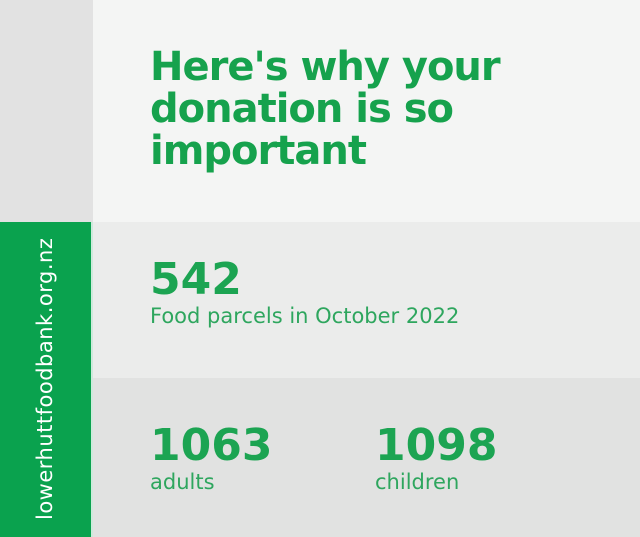  Describe the element at coordinates (182, 482) in the screenshot. I see `adults-label: adults` at that location.